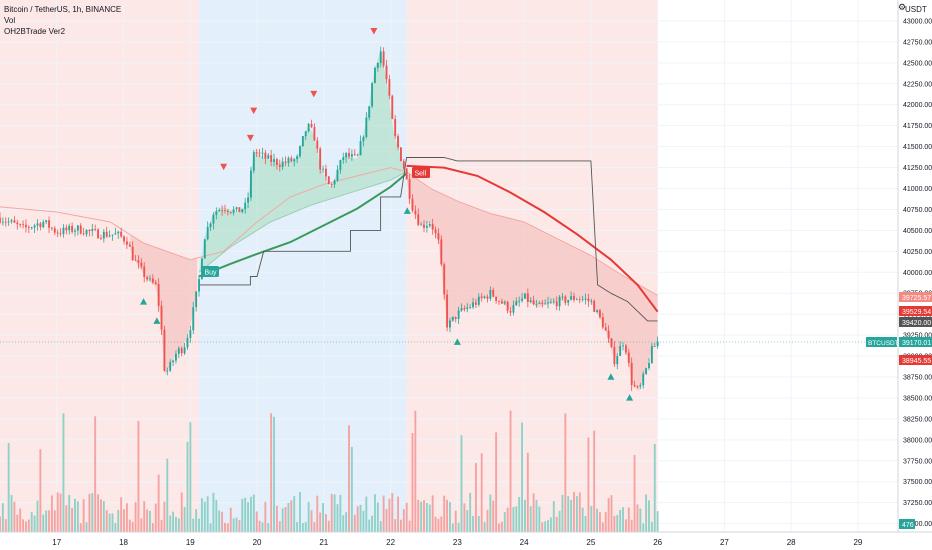  What do you see at coordinates (917, 461) in the screenshot?
I see `price-tick-21: 37750.00` at bounding box center [917, 461].